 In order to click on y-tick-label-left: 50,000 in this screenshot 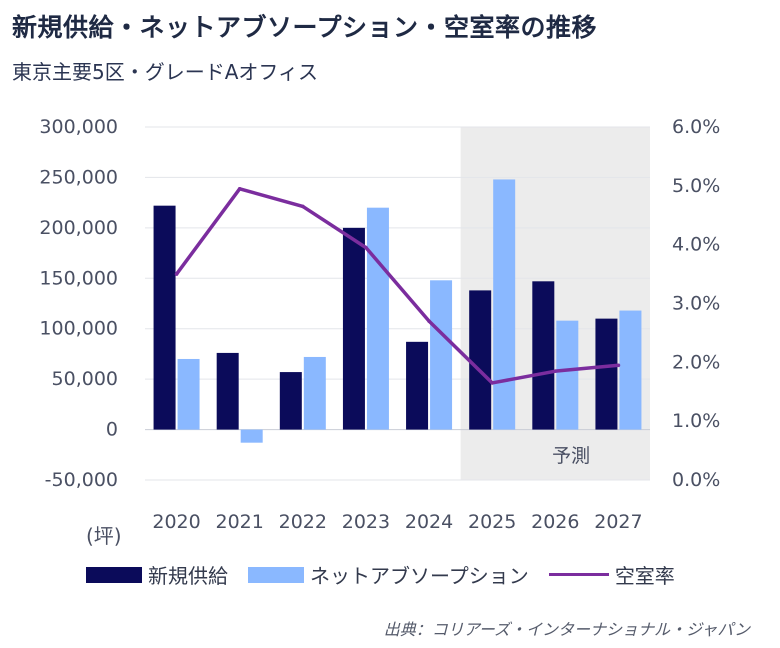, I will do `click(85, 379)`.